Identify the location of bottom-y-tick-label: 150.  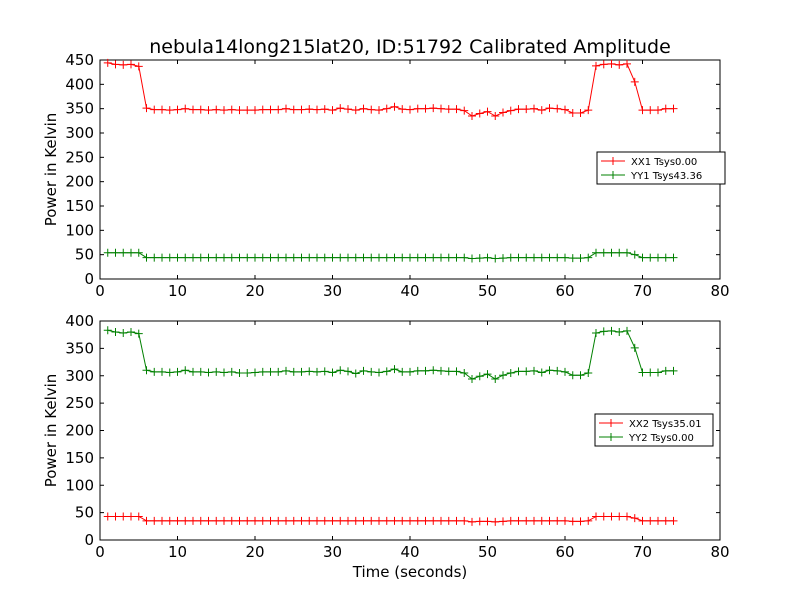
(79, 458).